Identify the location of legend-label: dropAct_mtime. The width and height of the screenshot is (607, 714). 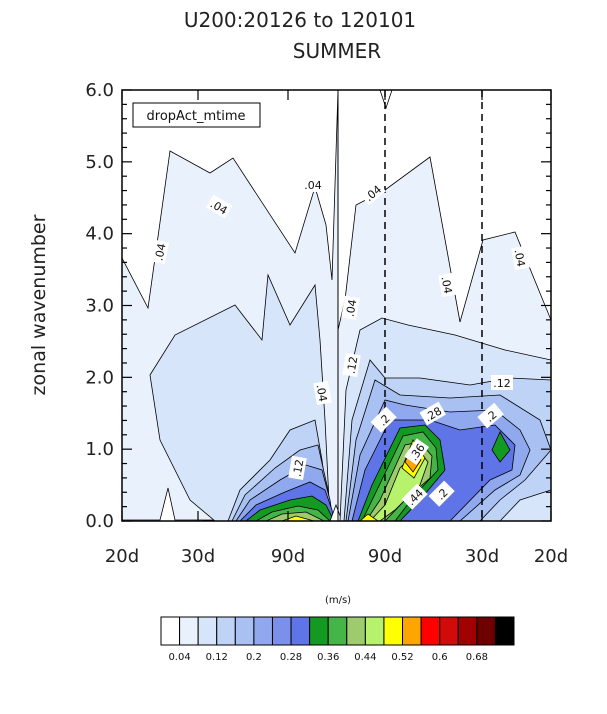
(196, 116).